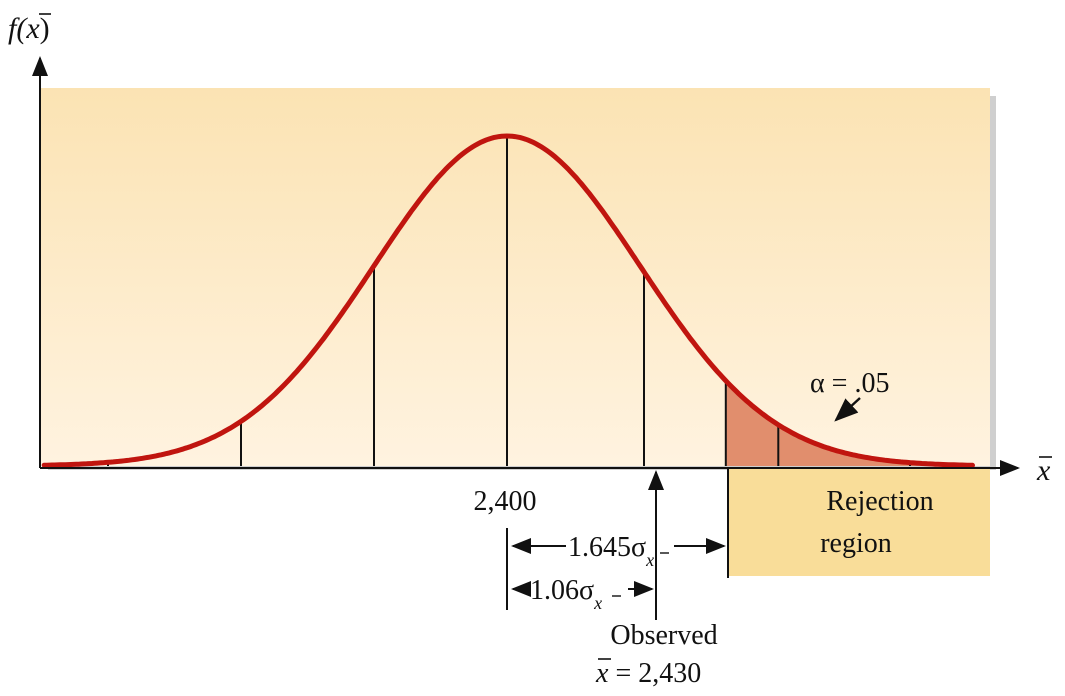 This screenshot has width=1065, height=696. I want to click on observed-value: = 2,430, so click(654, 673).